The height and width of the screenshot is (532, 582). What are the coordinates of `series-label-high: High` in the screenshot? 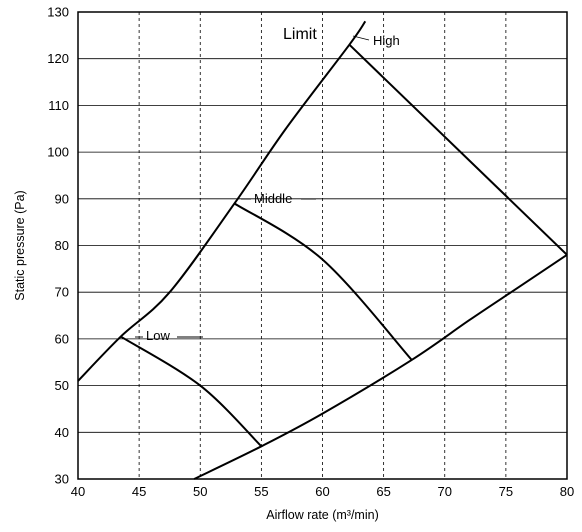 It's located at (386, 40).